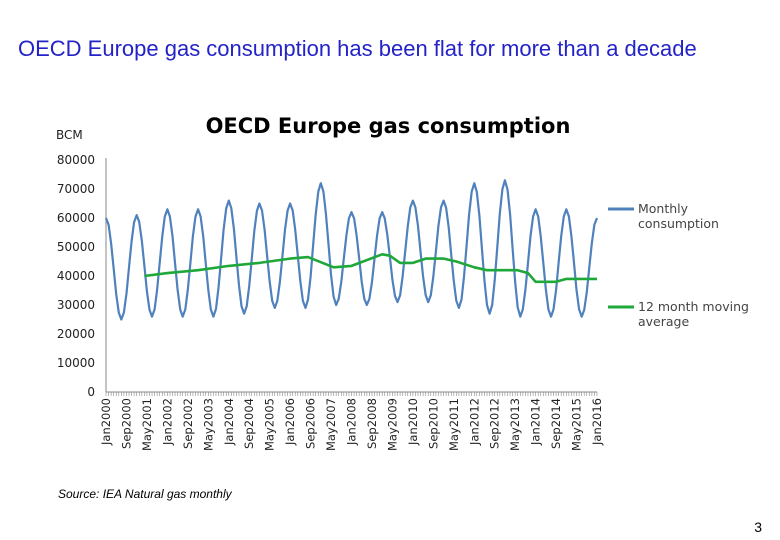  Describe the element at coordinates (76, 189) in the screenshot. I see `y-tick-label: 70000` at that location.